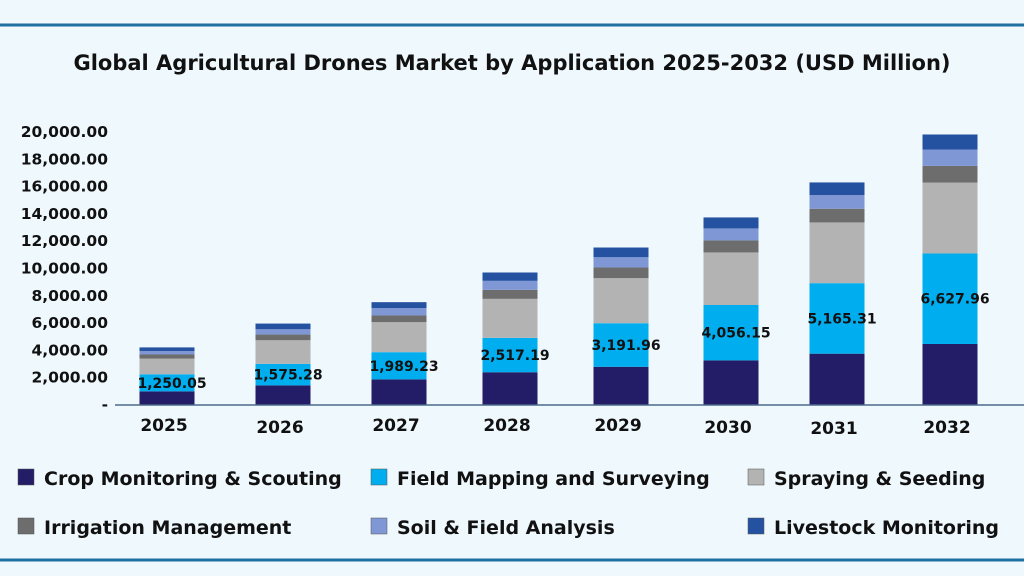 This screenshot has height=576, width=1024. Describe the element at coordinates (395, 426) in the screenshot. I see `x-tick-label: 2027` at that location.